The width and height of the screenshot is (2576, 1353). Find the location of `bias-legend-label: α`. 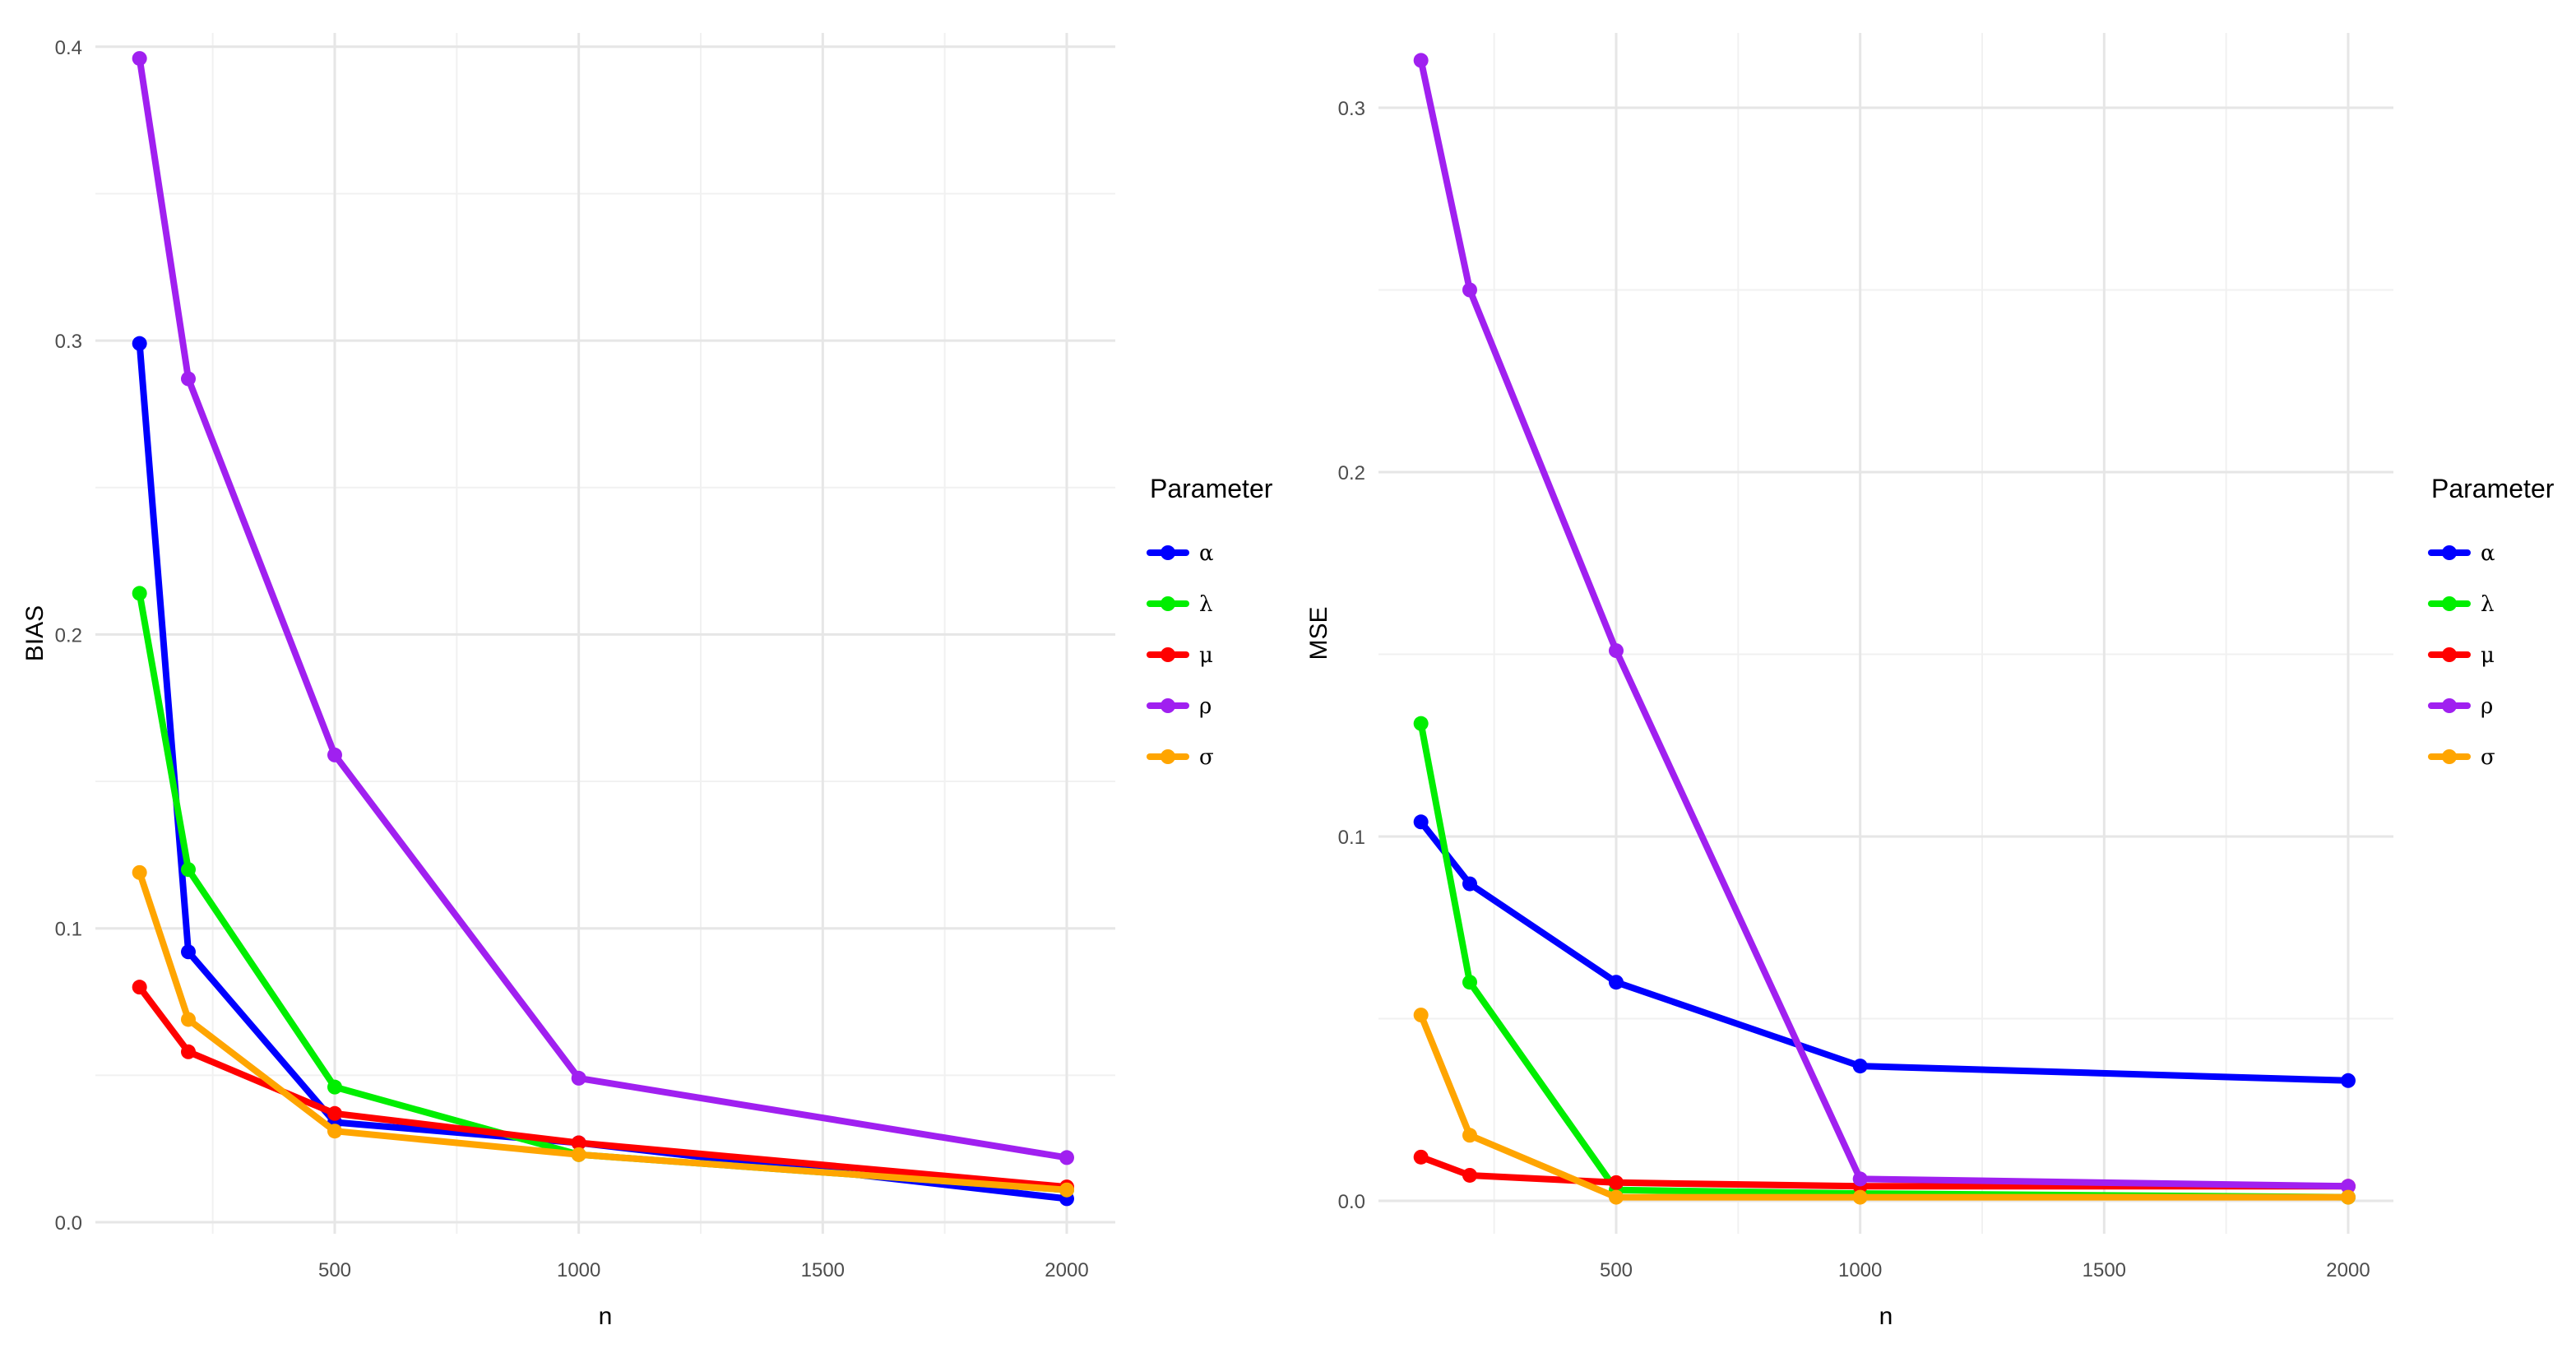

bias-legend-label: α is located at coordinates (1207, 553).